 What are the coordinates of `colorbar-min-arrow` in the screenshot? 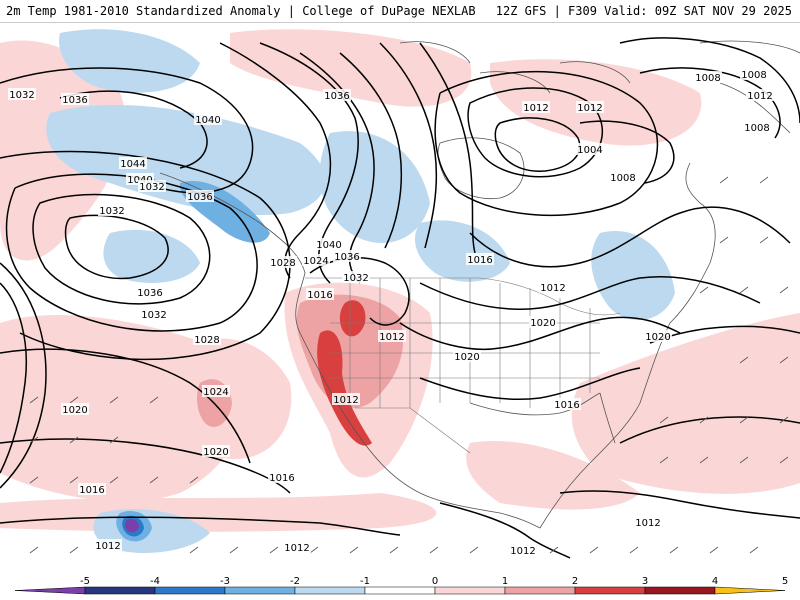 It's located at (50, 590).